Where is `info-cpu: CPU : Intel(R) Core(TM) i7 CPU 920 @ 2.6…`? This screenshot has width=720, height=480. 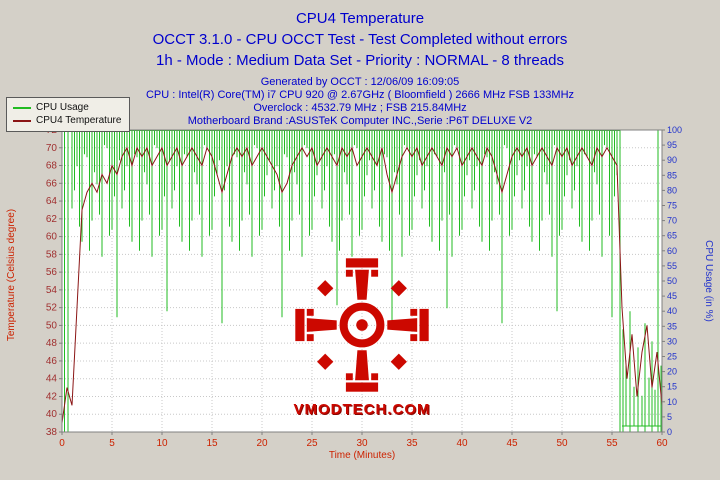
info-cpu: CPU : Intel(R) Core(TM) i7 CPU 920 @ 2.6… is located at coordinates (360, 95).